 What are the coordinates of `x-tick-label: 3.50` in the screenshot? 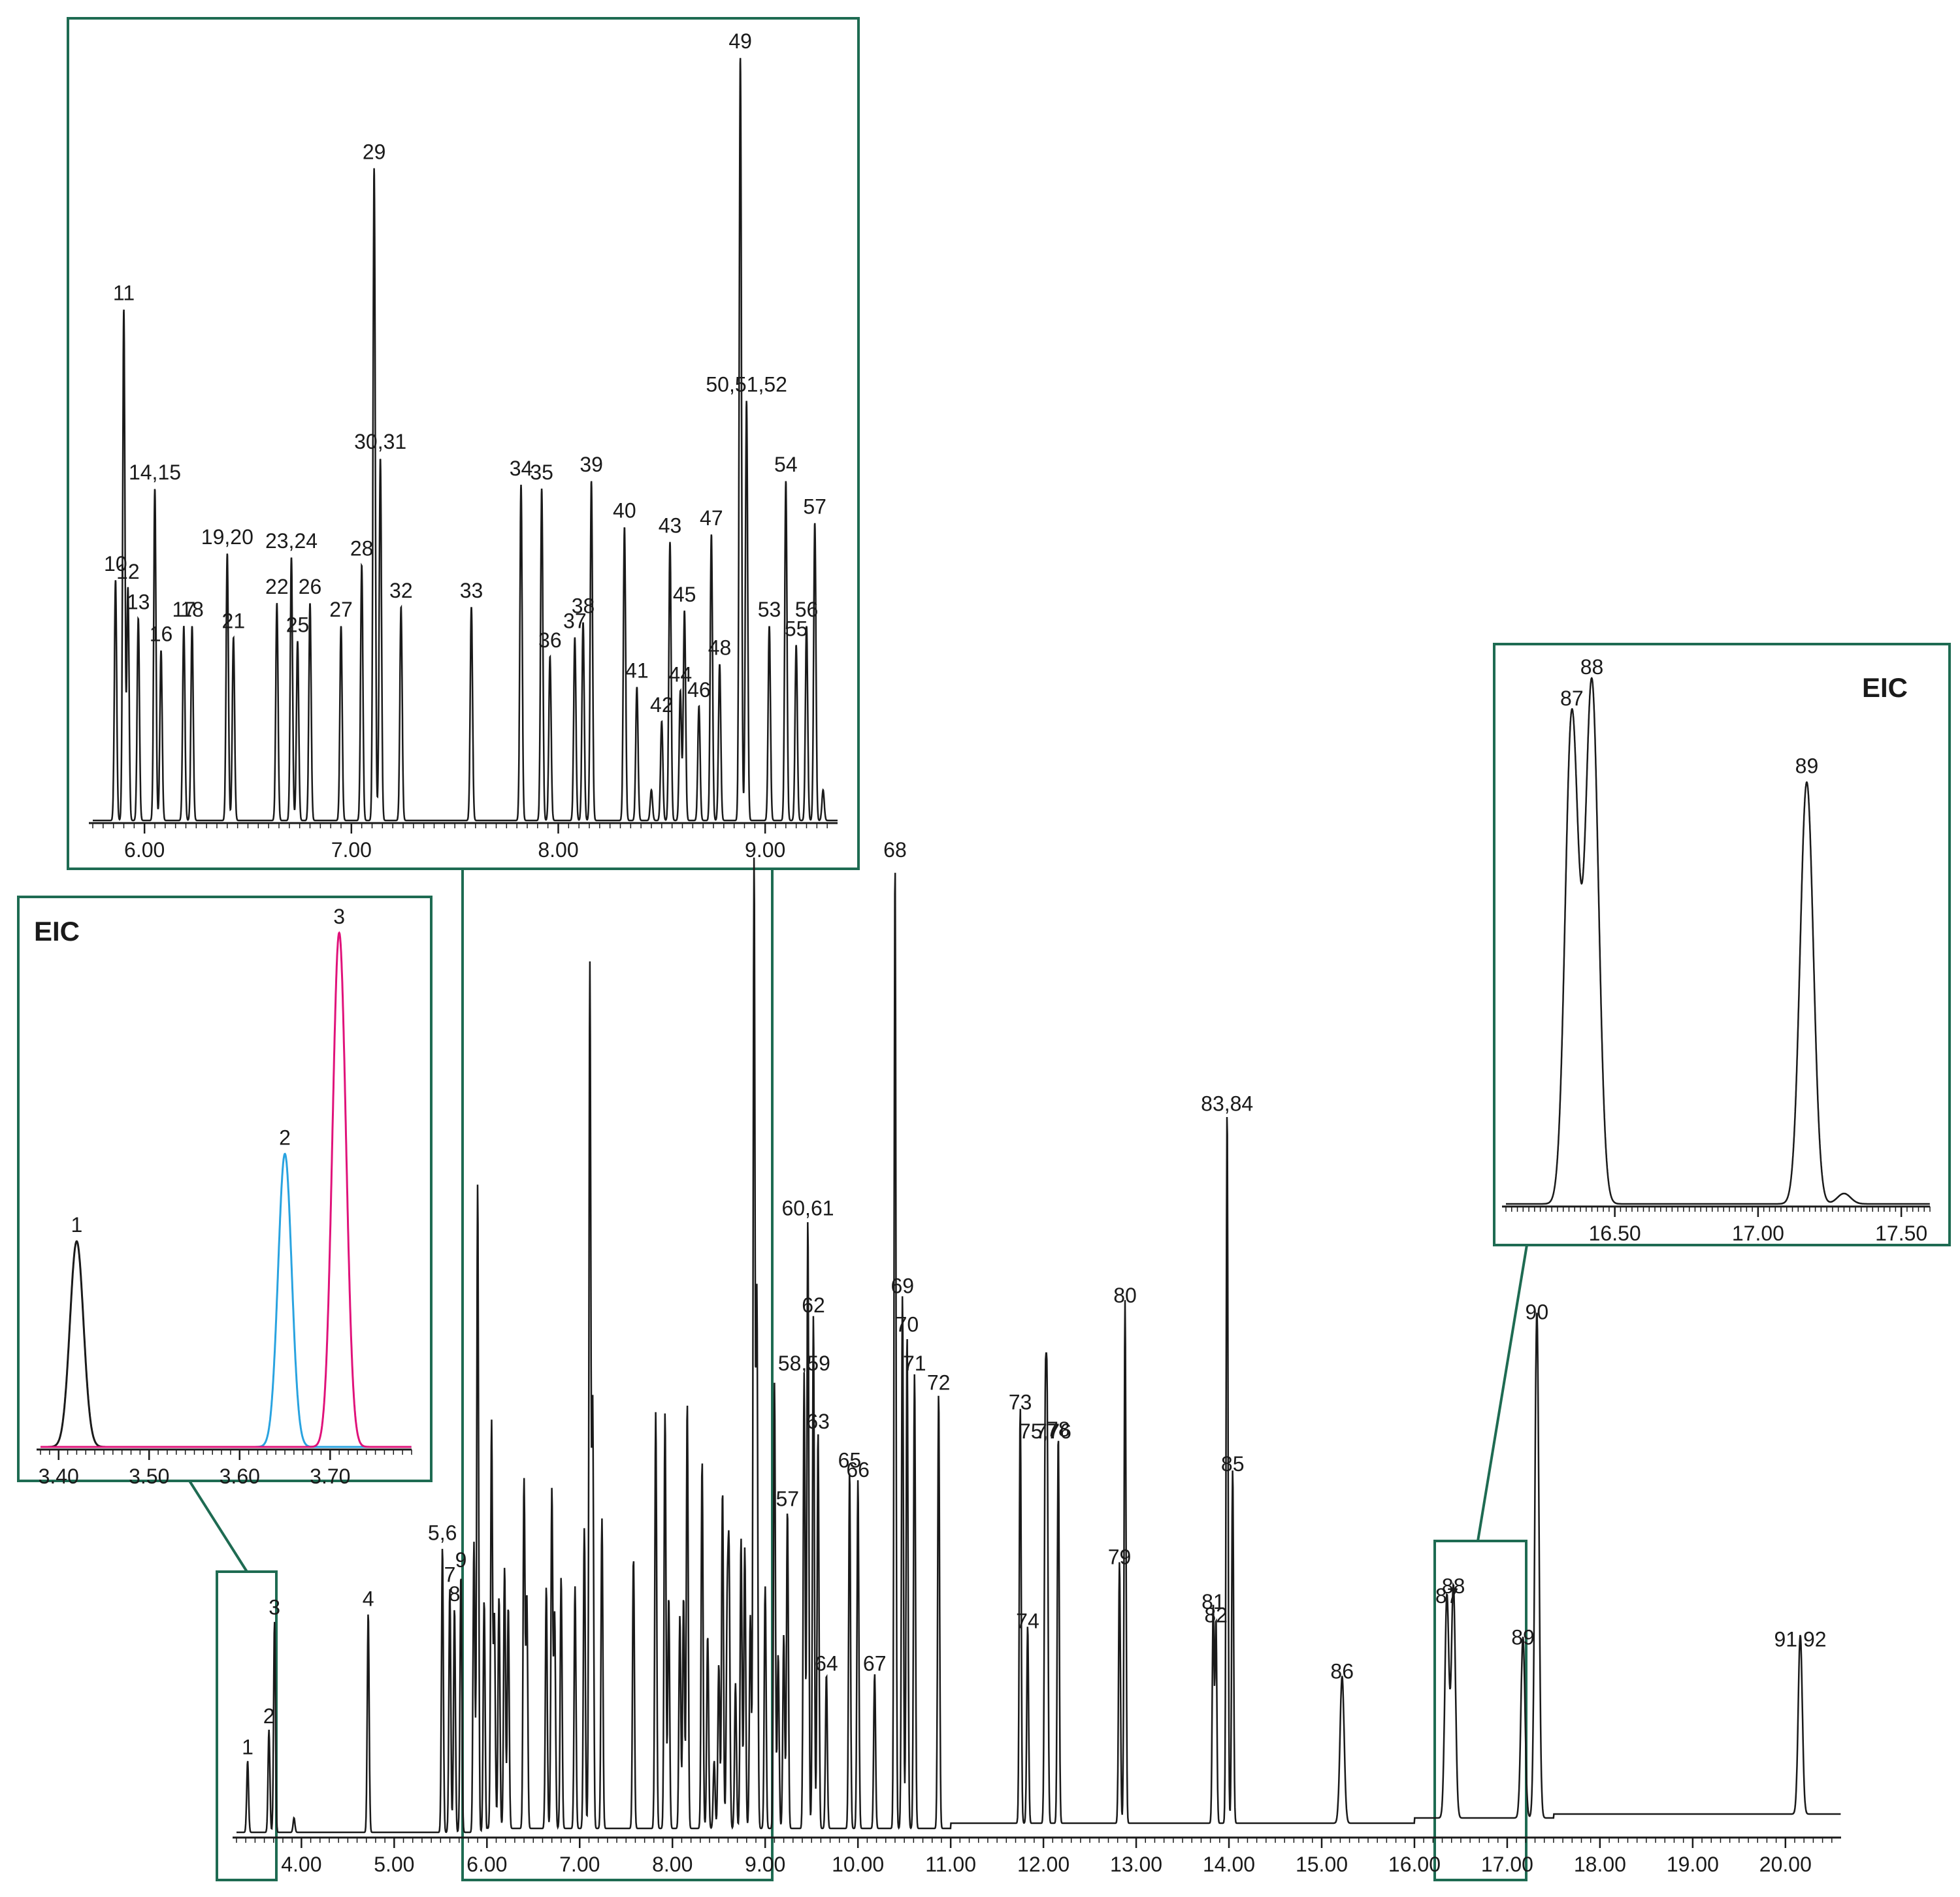 It's located at (149, 1477).